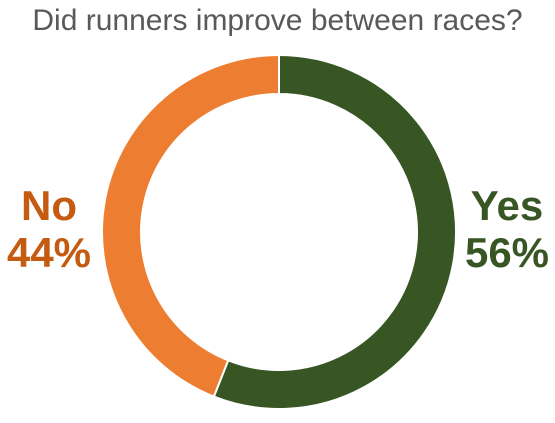 The image size is (555, 423). Describe the element at coordinates (507, 253) in the screenshot. I see `slice-percent-yes: 56%` at that location.